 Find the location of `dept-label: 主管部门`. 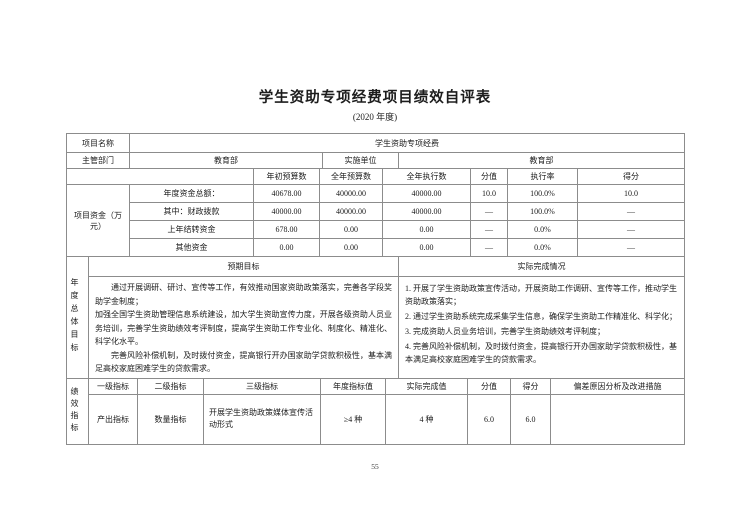

dept-label: 主管部门 is located at coordinates (98, 160).